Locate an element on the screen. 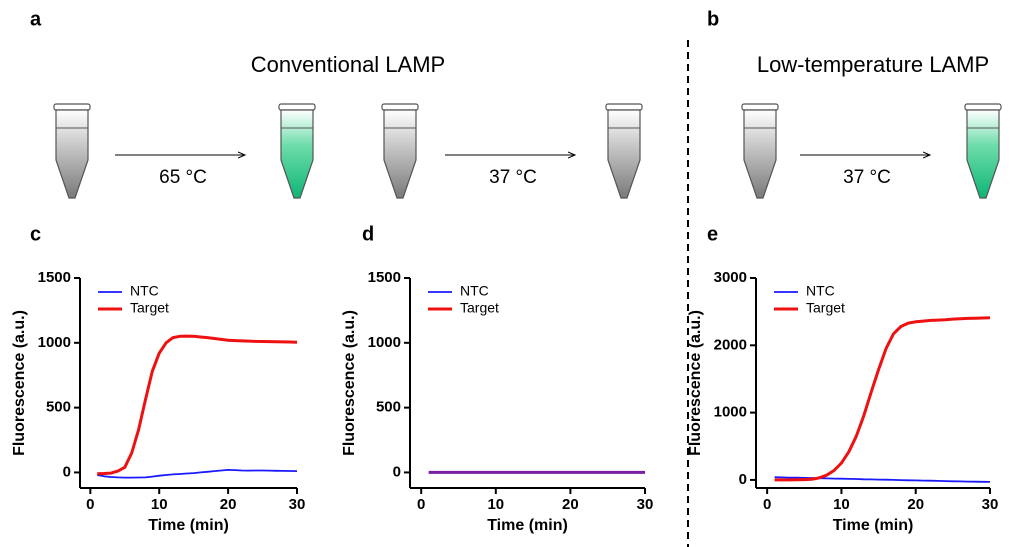  panel-title: Conventional LAMP is located at coordinates (348, 64).